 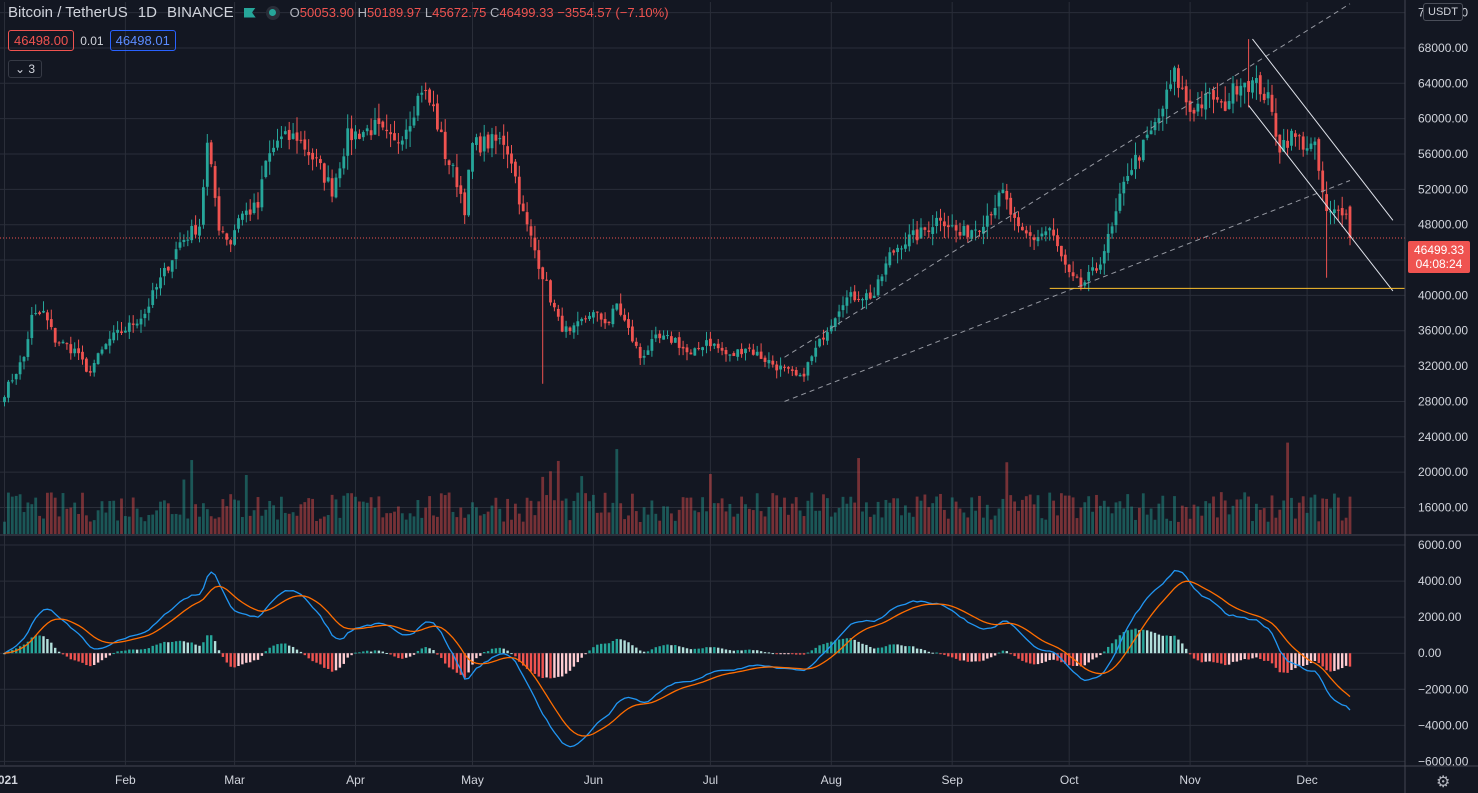 What do you see at coordinates (142, 40) in the screenshot?
I see `buy-button: 46498.01` at bounding box center [142, 40].